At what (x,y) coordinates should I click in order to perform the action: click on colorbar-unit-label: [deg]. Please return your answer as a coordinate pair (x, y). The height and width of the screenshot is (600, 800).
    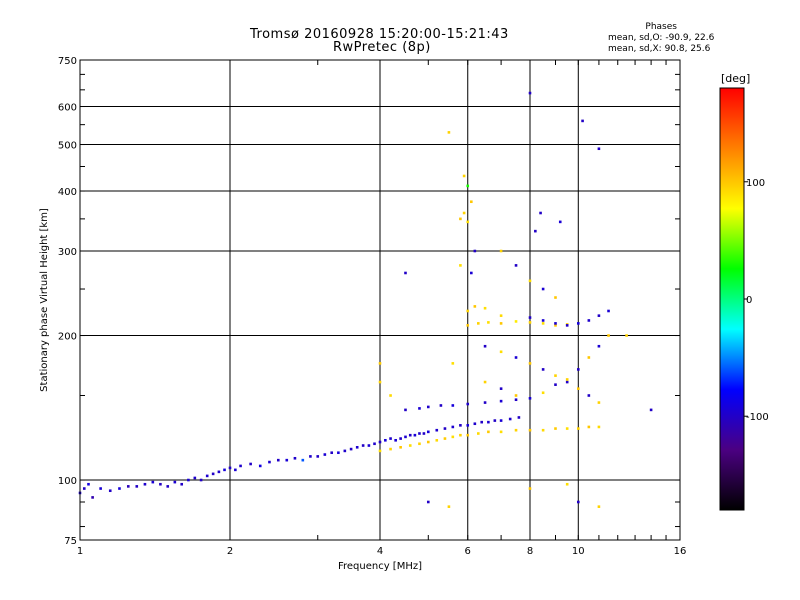
    Looking at the image, I should click on (735, 78).